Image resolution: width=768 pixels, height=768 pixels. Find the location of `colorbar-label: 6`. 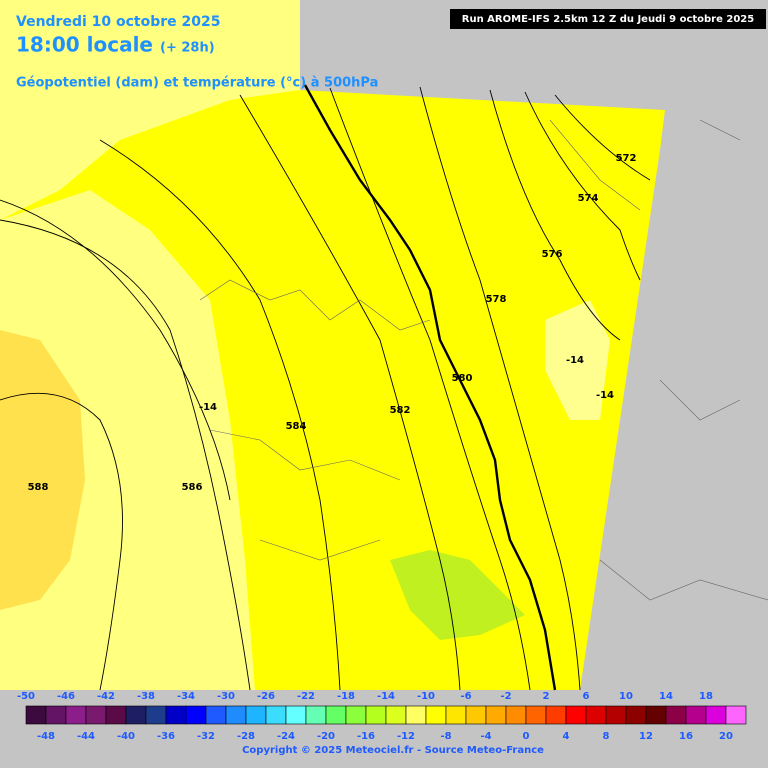

colorbar-label: 6 is located at coordinates (586, 696).